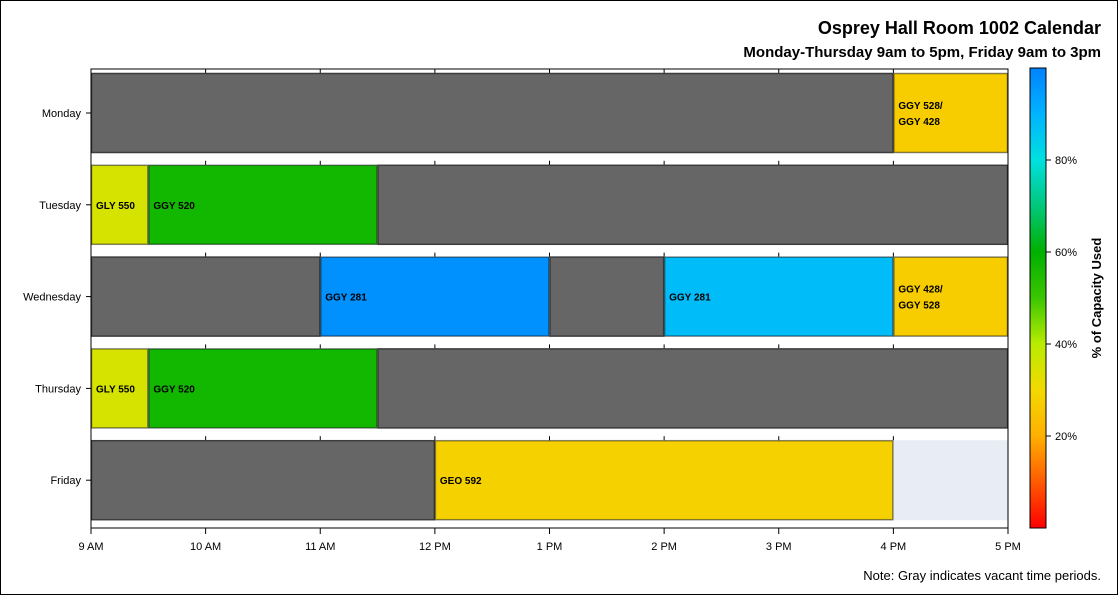 This screenshot has height=595, width=1118. Describe the element at coordinates (1066, 437) in the screenshot. I see `colorbar-tick-label: 20%` at that location.